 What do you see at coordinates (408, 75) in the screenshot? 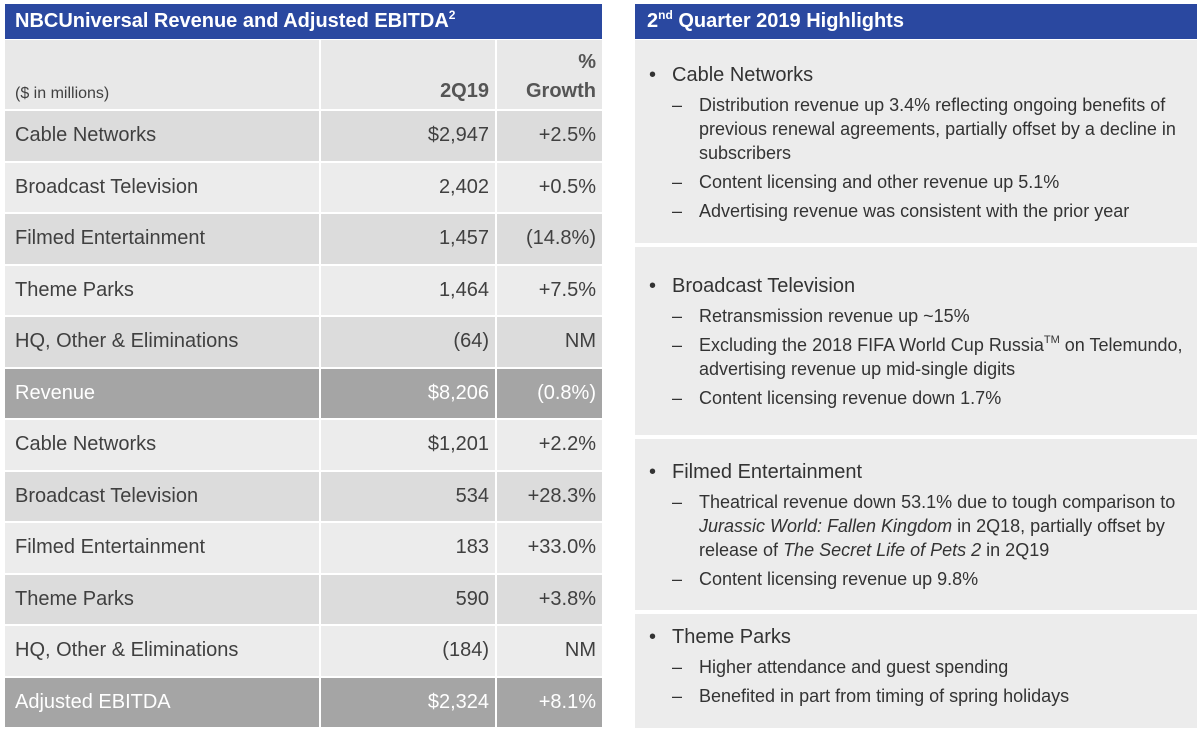
I see `col-period: 2Q19` at bounding box center [408, 75].